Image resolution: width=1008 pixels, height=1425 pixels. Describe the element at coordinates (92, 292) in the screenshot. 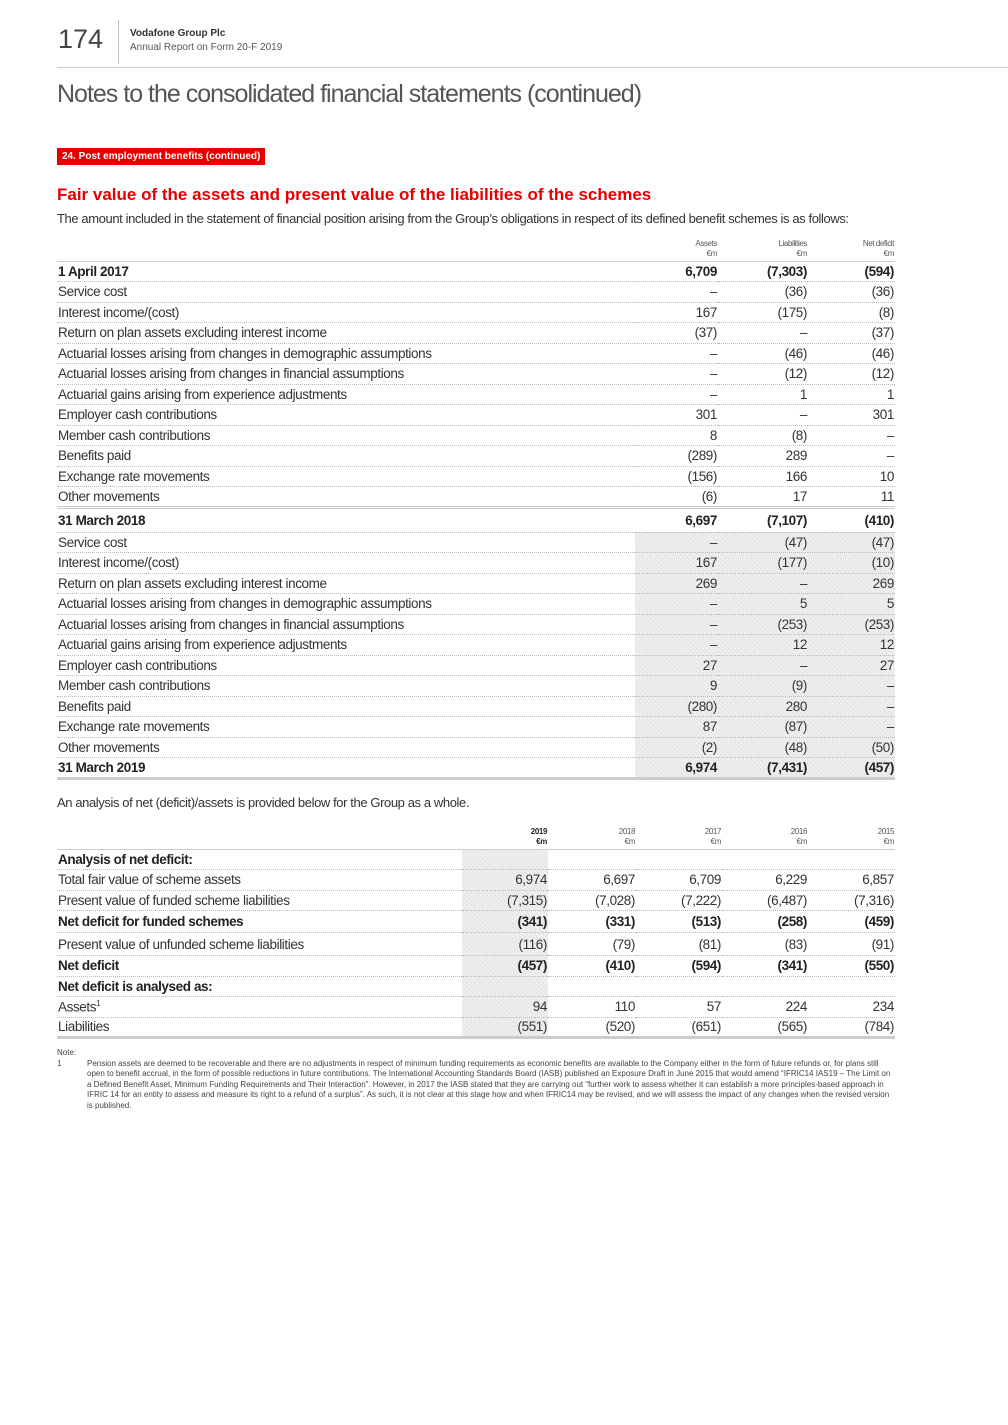

I see `label: Service cost` at that location.